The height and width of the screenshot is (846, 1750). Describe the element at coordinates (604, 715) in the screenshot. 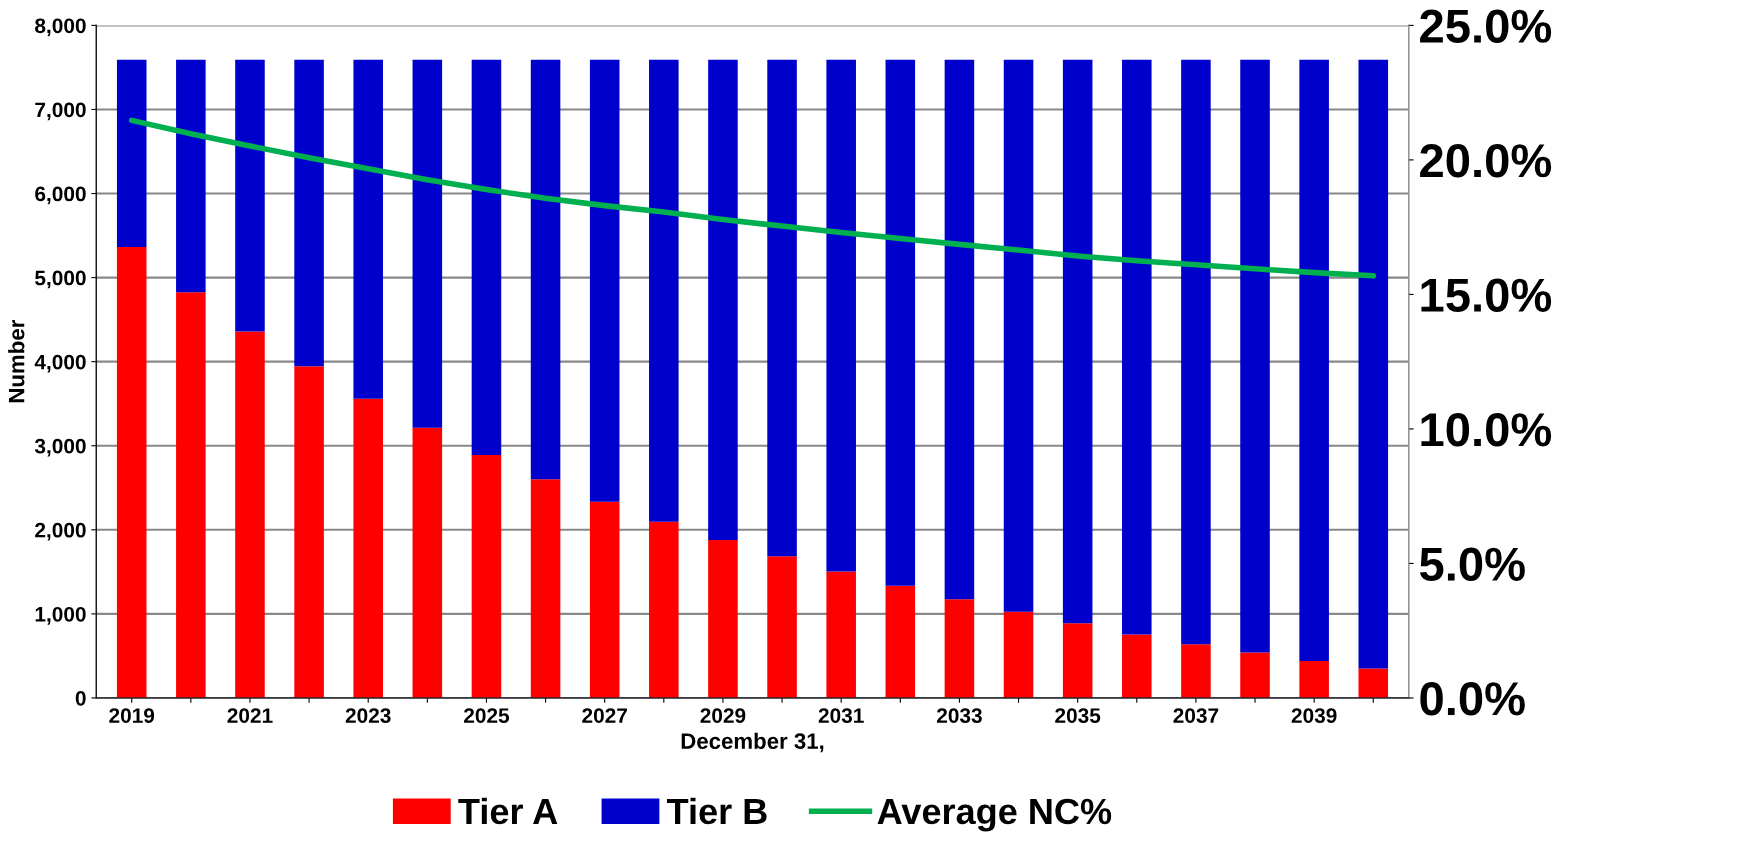

I see `x-tick-label: 2027` at that location.